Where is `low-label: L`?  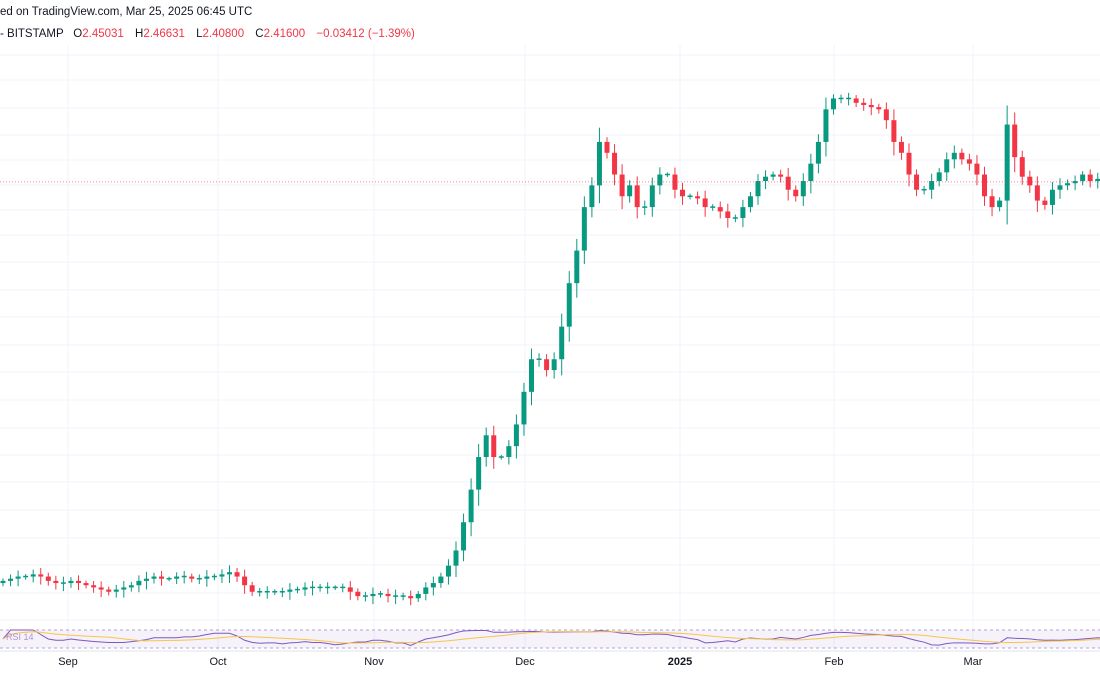 low-label: L is located at coordinates (199, 34).